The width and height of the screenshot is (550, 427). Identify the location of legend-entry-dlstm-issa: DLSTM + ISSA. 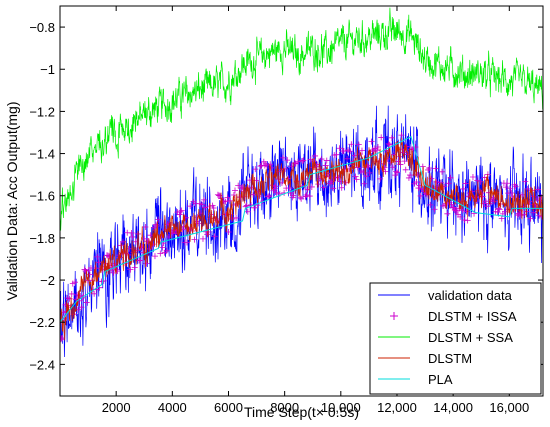
(453, 316).